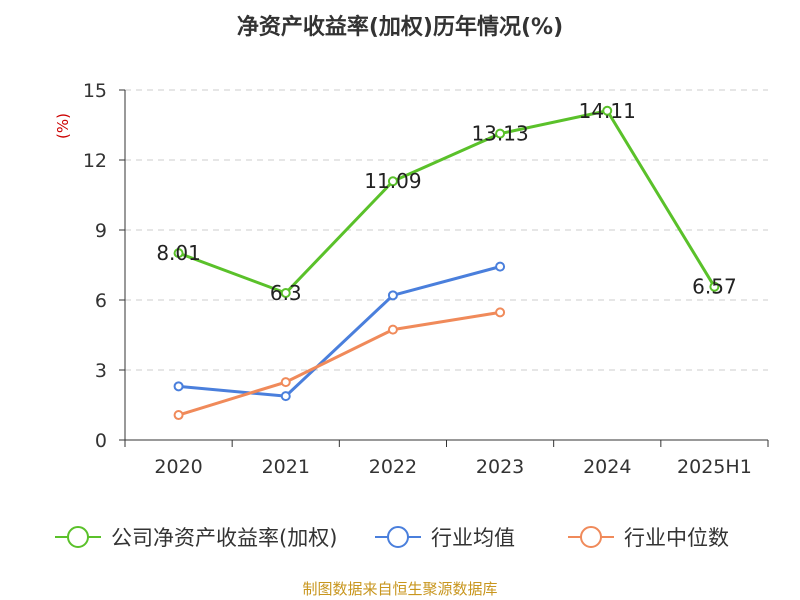  Describe the element at coordinates (101, 301) in the screenshot. I see `y-tick-label: 6` at that location.